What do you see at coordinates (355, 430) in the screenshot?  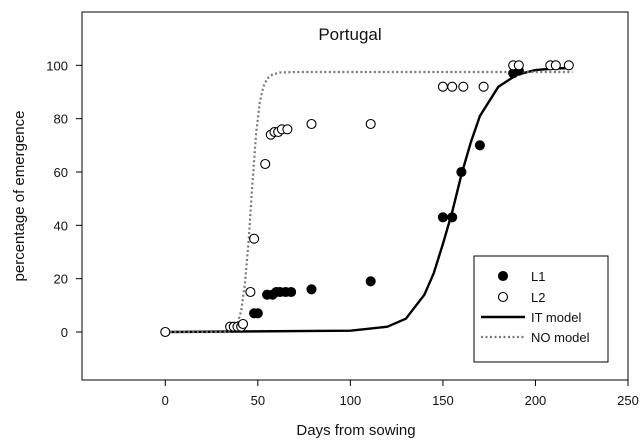 I see `x-axis-label: Days from sowing` at bounding box center [355, 430].